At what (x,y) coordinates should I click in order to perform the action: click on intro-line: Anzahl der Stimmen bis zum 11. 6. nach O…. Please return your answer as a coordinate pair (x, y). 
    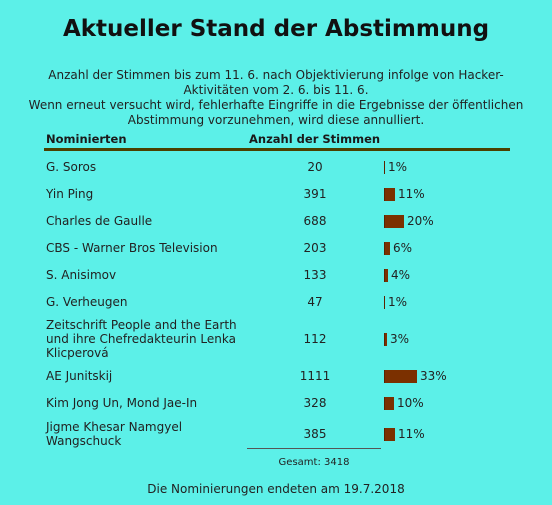
    Looking at the image, I should click on (276, 75).